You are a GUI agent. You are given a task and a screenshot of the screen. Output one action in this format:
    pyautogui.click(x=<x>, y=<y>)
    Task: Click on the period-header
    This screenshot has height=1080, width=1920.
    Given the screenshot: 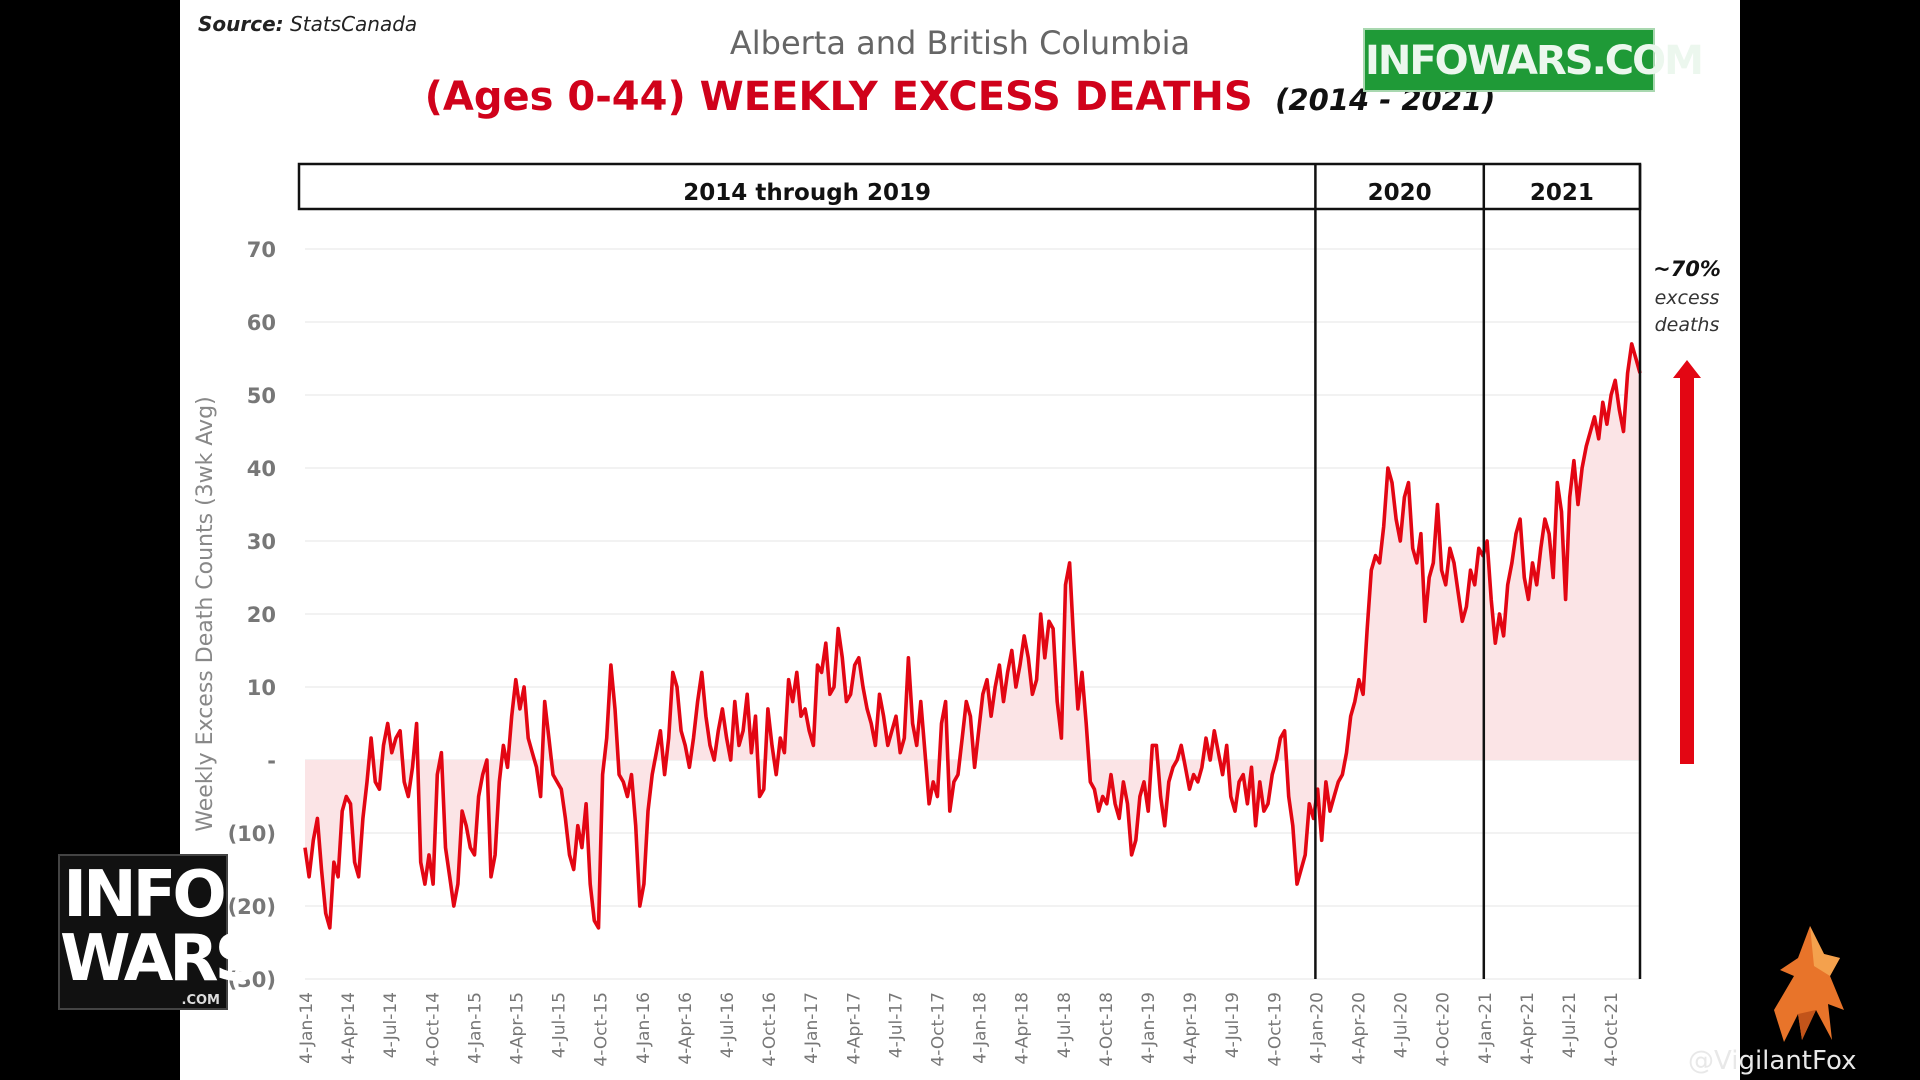 What is the action you would take?
    pyautogui.click(x=969, y=186)
    